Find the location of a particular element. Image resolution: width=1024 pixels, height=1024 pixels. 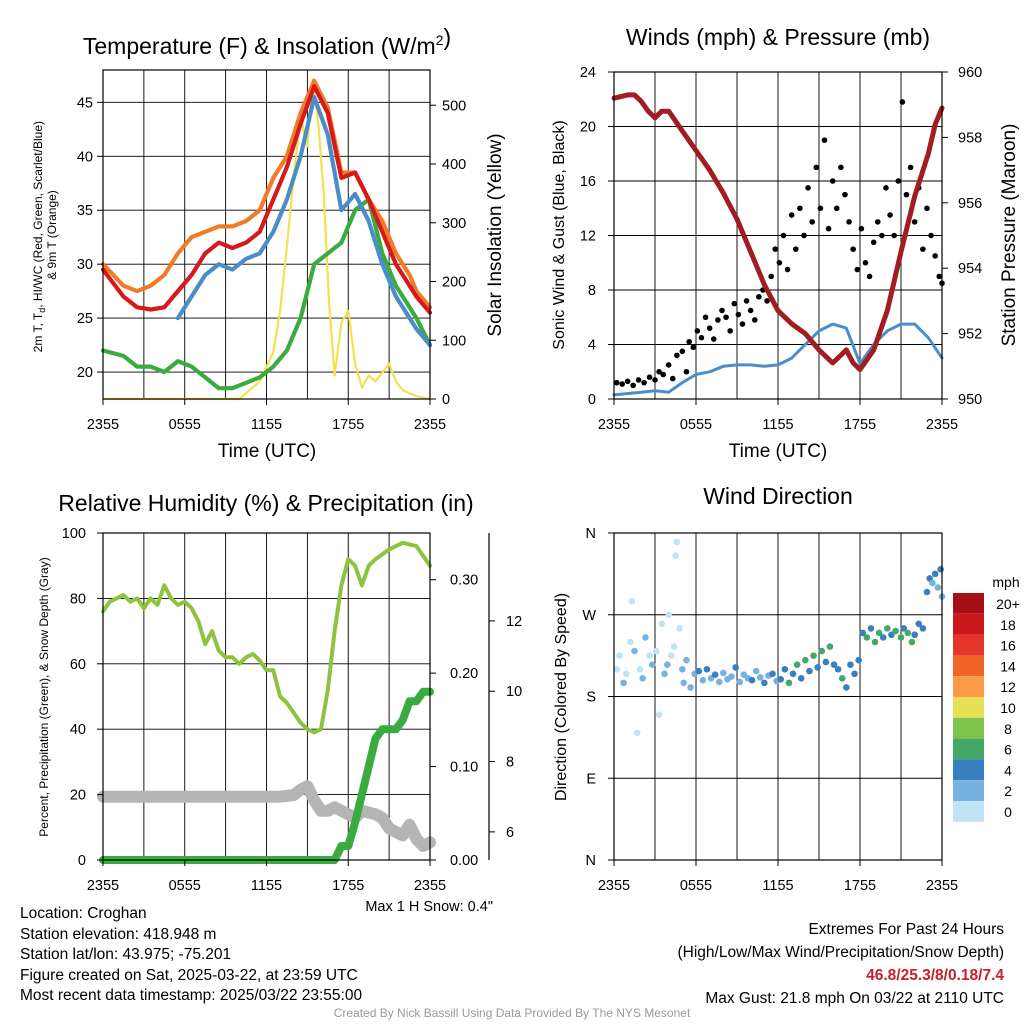

pressure-y-tick-label: 950 is located at coordinates (970, 400).